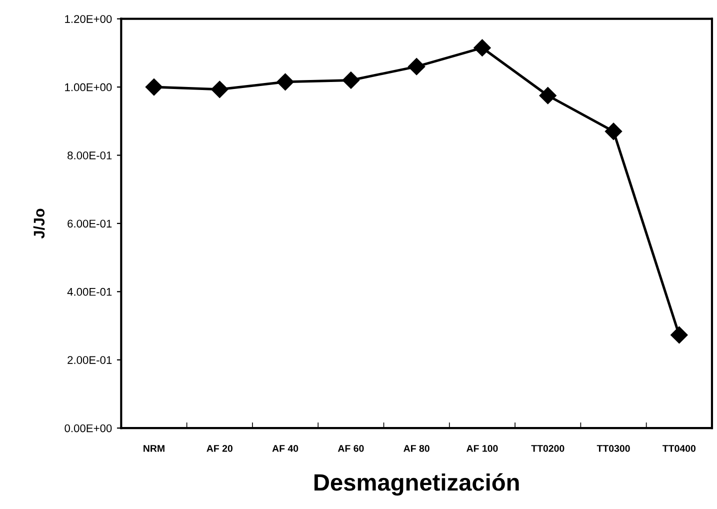 This screenshot has width=717, height=509. I want to click on x-tick-label: AF 20, so click(219, 448).